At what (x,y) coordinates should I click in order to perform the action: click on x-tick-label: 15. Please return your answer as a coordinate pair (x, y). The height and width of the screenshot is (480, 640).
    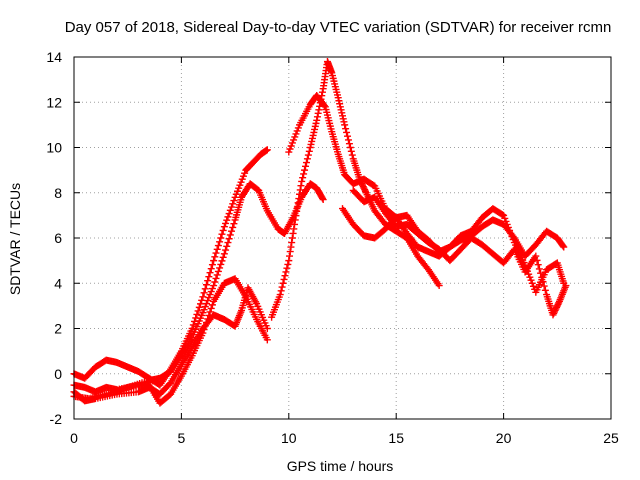
    Looking at the image, I should click on (396, 438).